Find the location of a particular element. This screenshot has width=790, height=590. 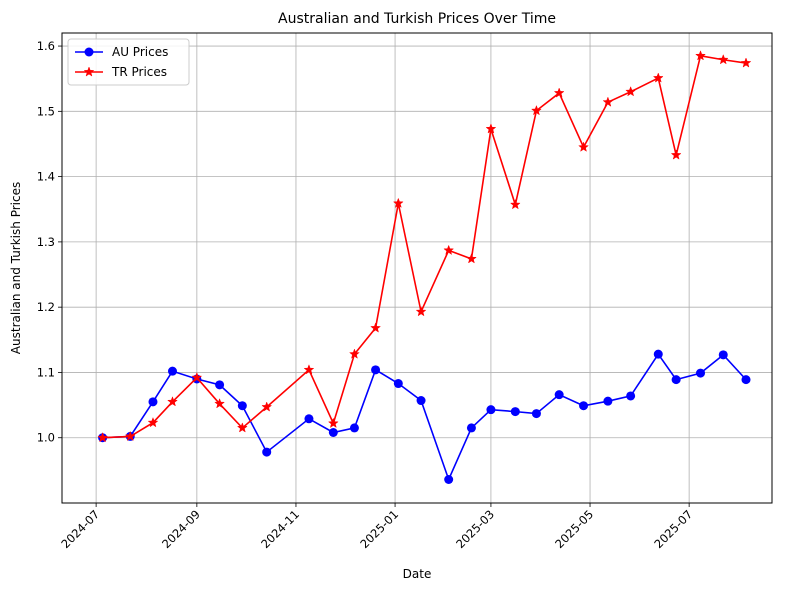

legend-item: TR Prices is located at coordinates (121, 72).